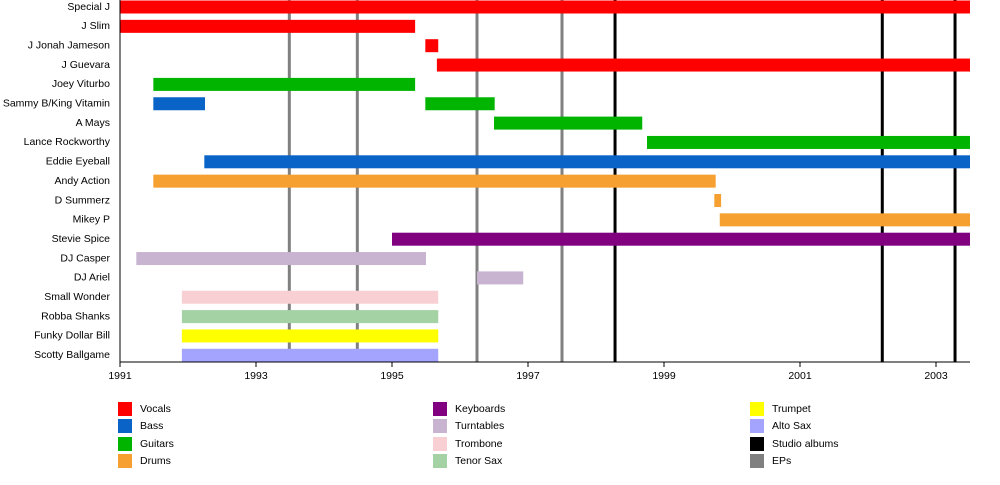  What do you see at coordinates (72, 355) in the screenshot?
I see `member-label: Scotty Ballgame` at bounding box center [72, 355].